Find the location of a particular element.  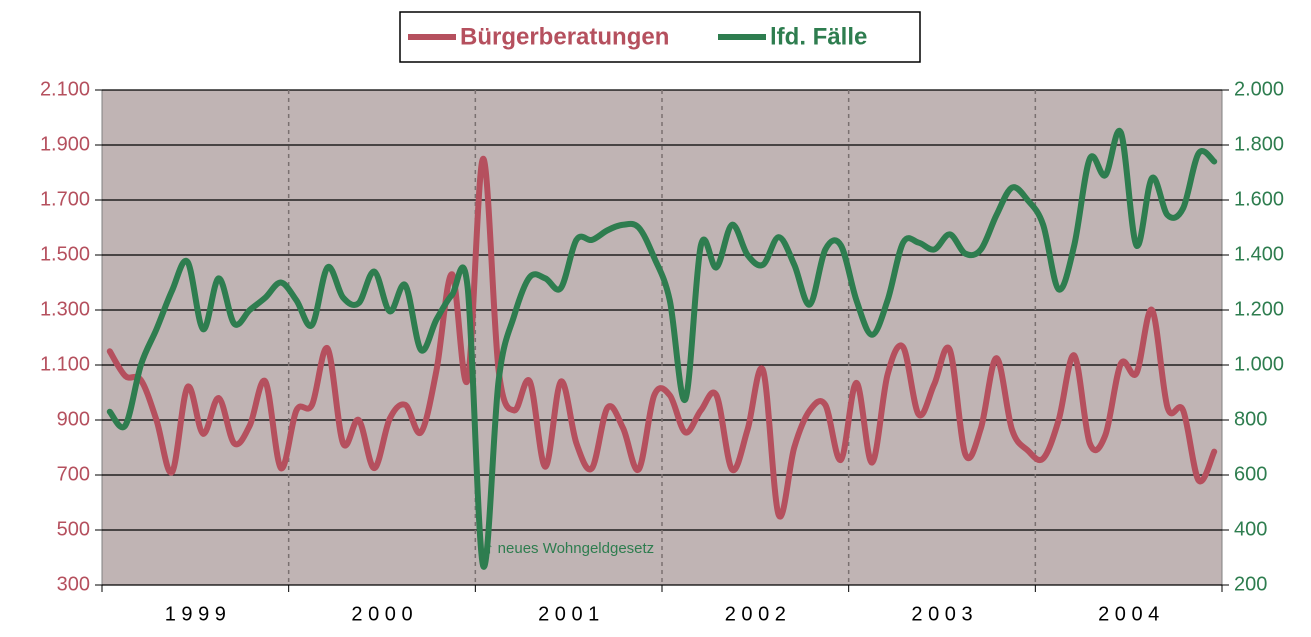

x-tick-label: 1 9 9 9 is located at coordinates (195, 614).